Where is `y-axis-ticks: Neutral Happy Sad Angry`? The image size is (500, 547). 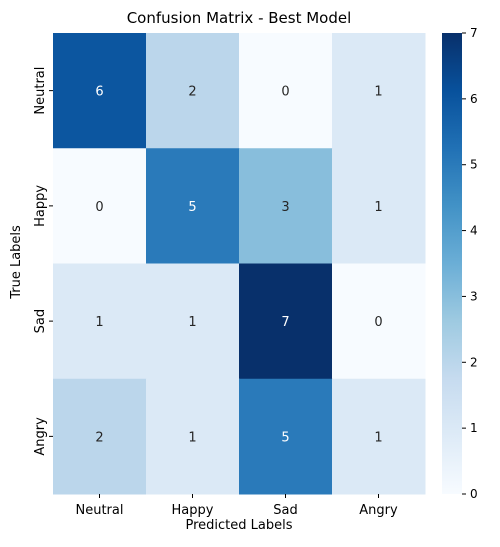
y-axis-ticks: Neutral Happy Sad Angry is located at coordinates (43, 261).